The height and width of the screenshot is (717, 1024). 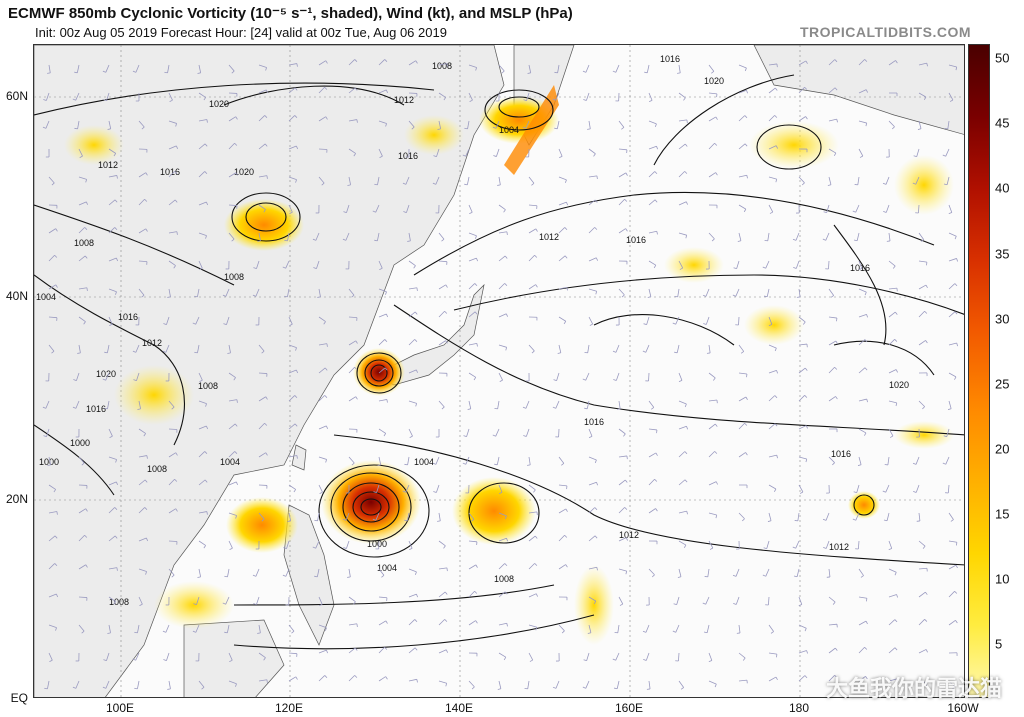 What do you see at coordinates (299, 457) in the screenshot?
I see `taiwan` at bounding box center [299, 457].